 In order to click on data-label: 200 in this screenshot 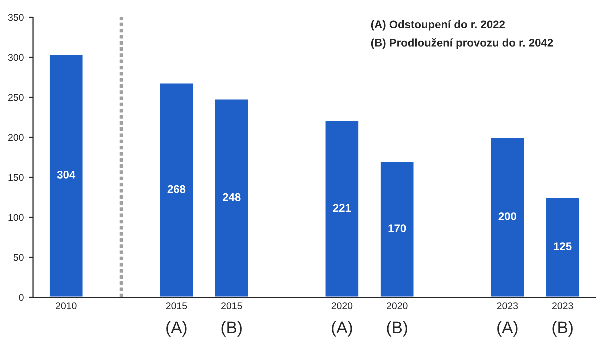, I will do `click(507, 216)`.